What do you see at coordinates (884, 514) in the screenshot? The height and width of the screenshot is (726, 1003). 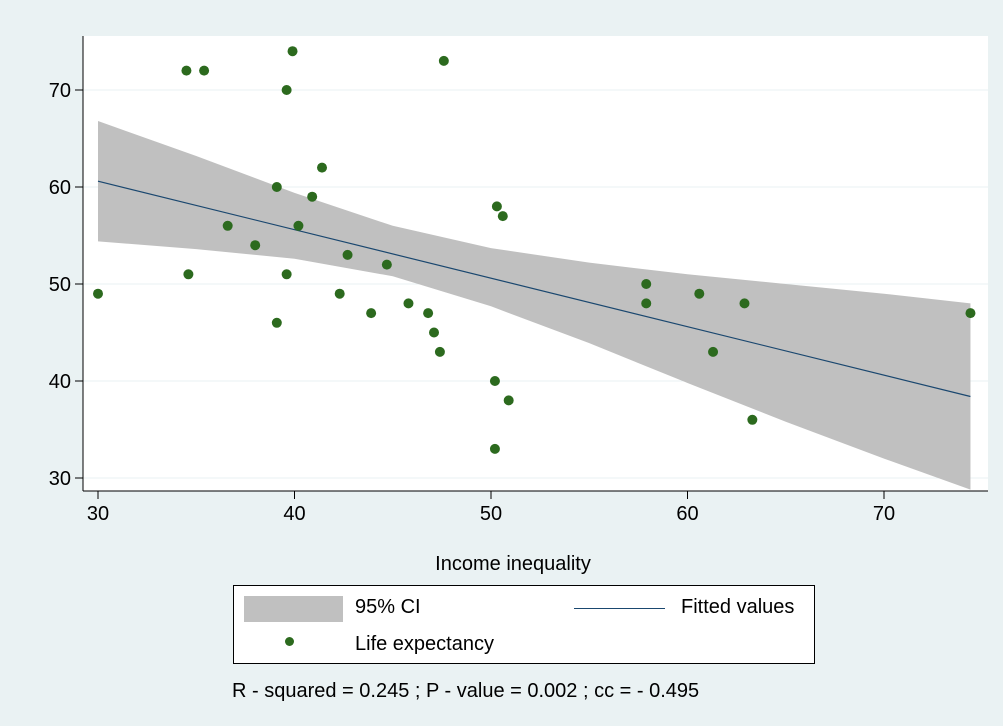 I see `x-tick-label-70: 70` at bounding box center [884, 514].